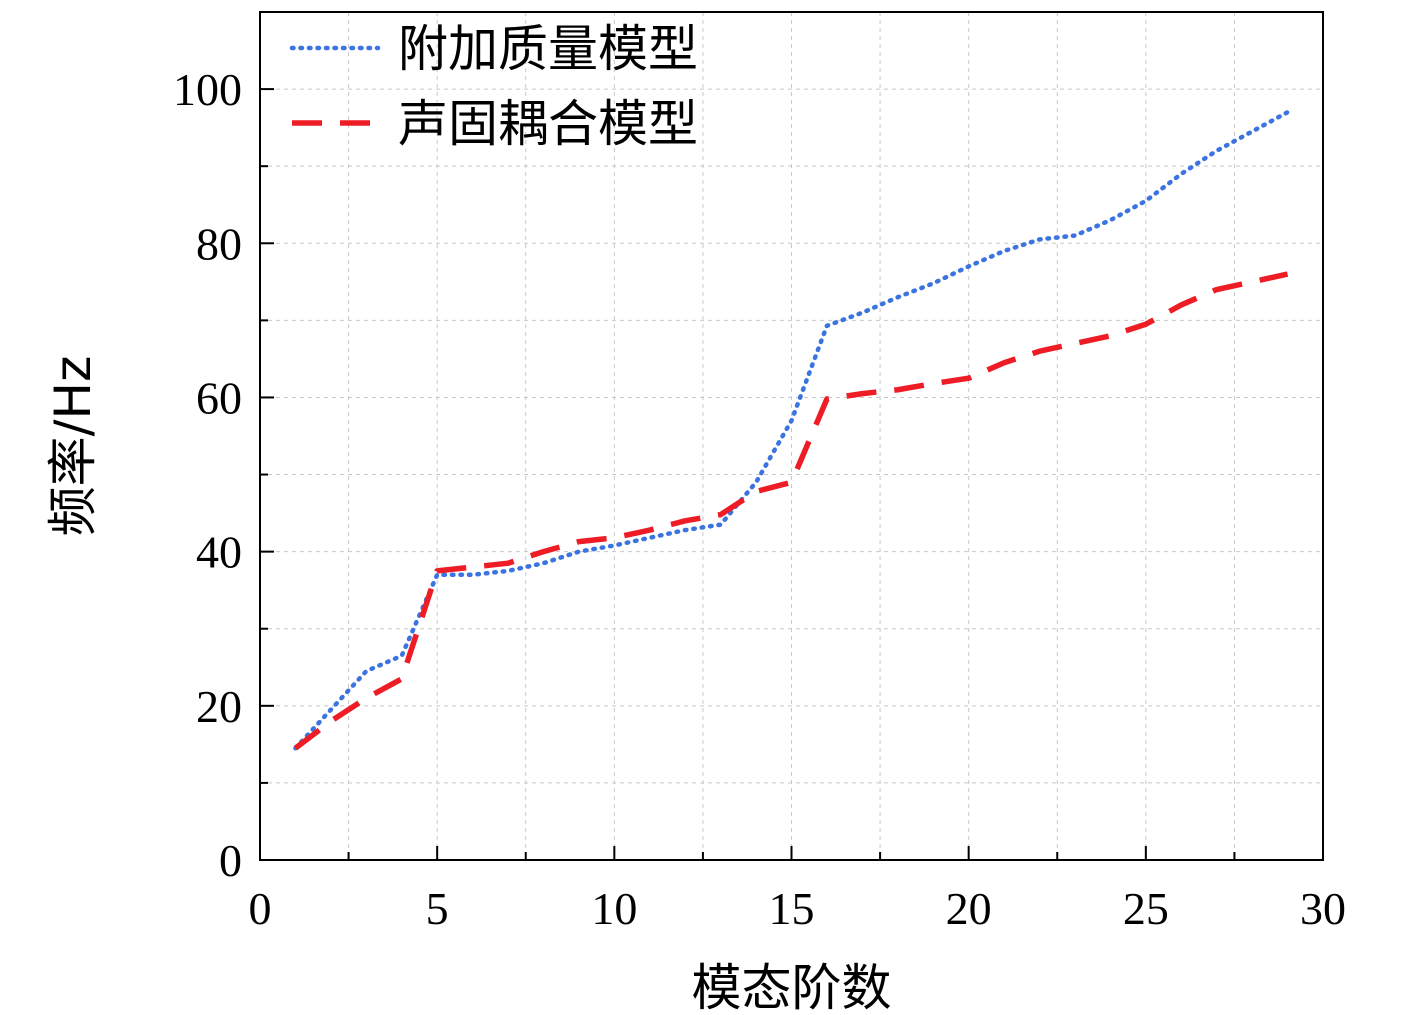  What do you see at coordinates (207, 475) in the screenshot?
I see `y-tick-labels: 0 20 40 60 80 100` at bounding box center [207, 475].